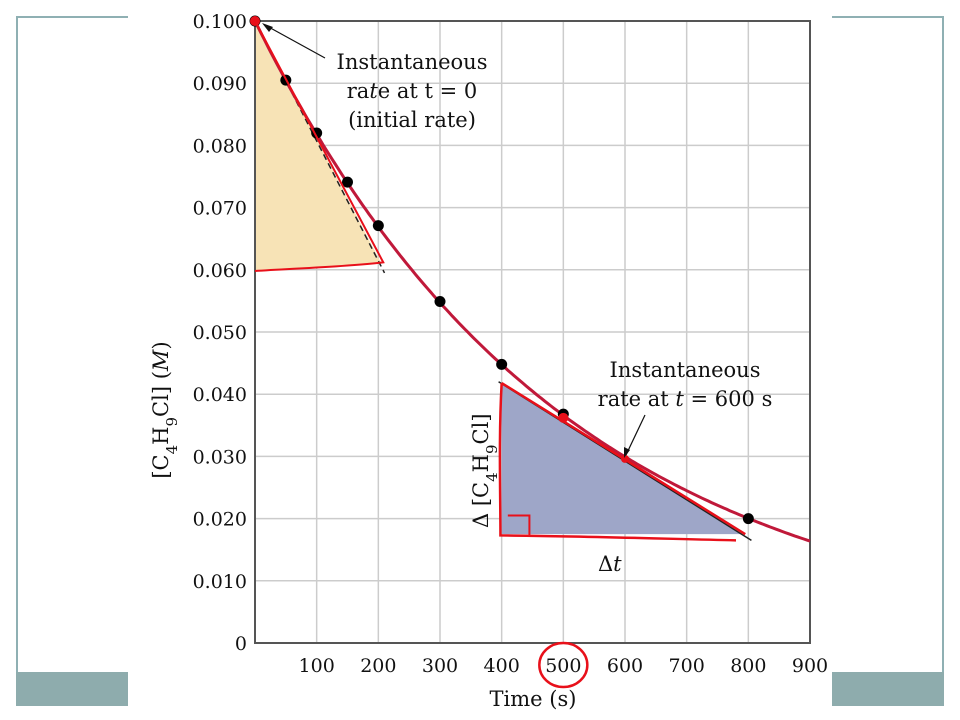 This screenshot has height=720, width=960. What do you see at coordinates (485, 470) in the screenshot?
I see `delta-concentration-label: Δ [C4H9Cl]` at bounding box center [485, 470].